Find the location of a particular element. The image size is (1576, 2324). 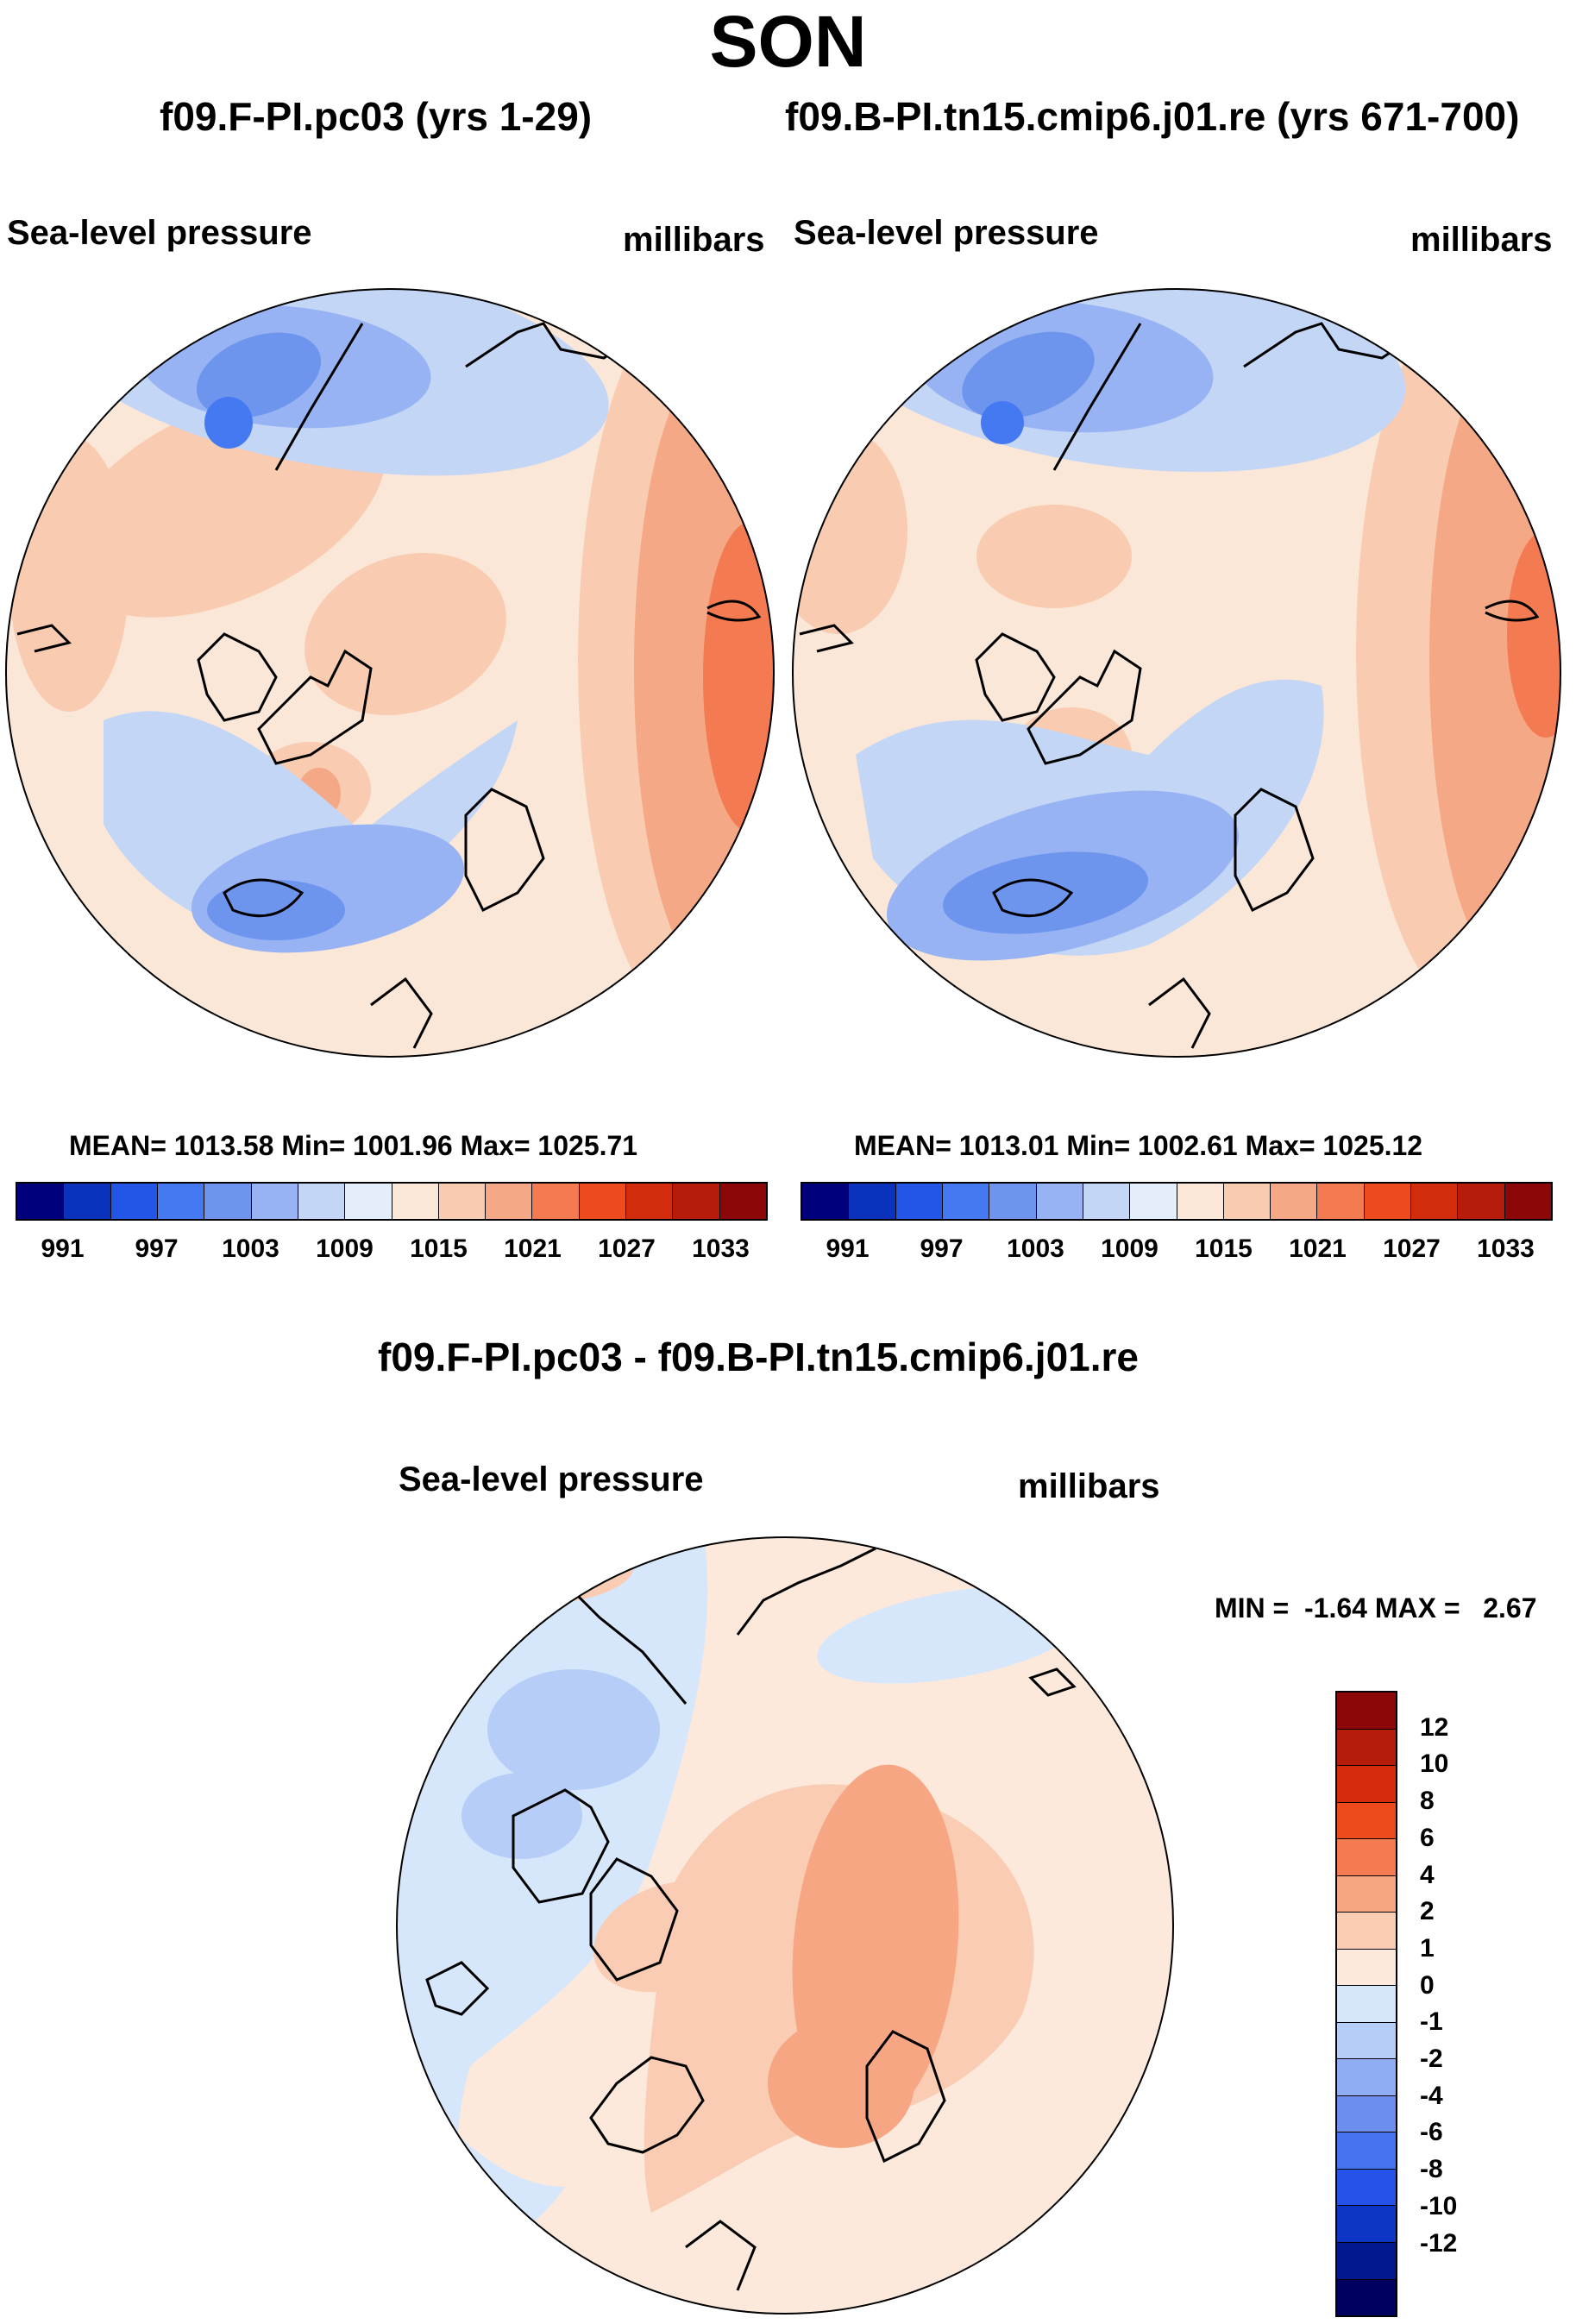

panel-2-colorbar-tick-label: 1003 is located at coordinates (1035, 1249).